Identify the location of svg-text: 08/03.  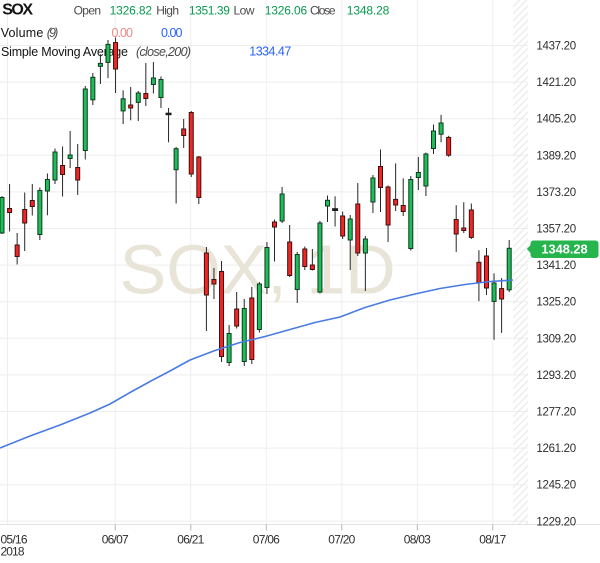
(417, 540).